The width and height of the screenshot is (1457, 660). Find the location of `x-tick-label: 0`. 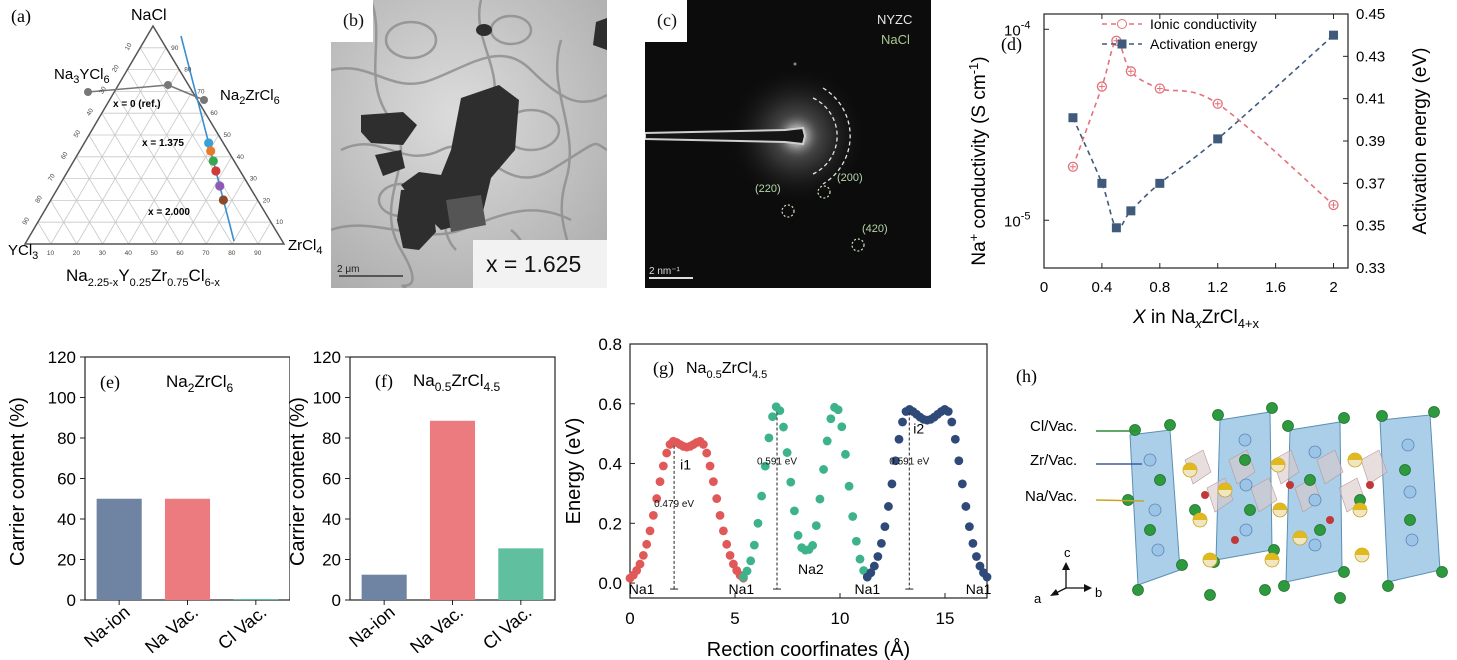

x-tick-label: 0 is located at coordinates (1044, 287).